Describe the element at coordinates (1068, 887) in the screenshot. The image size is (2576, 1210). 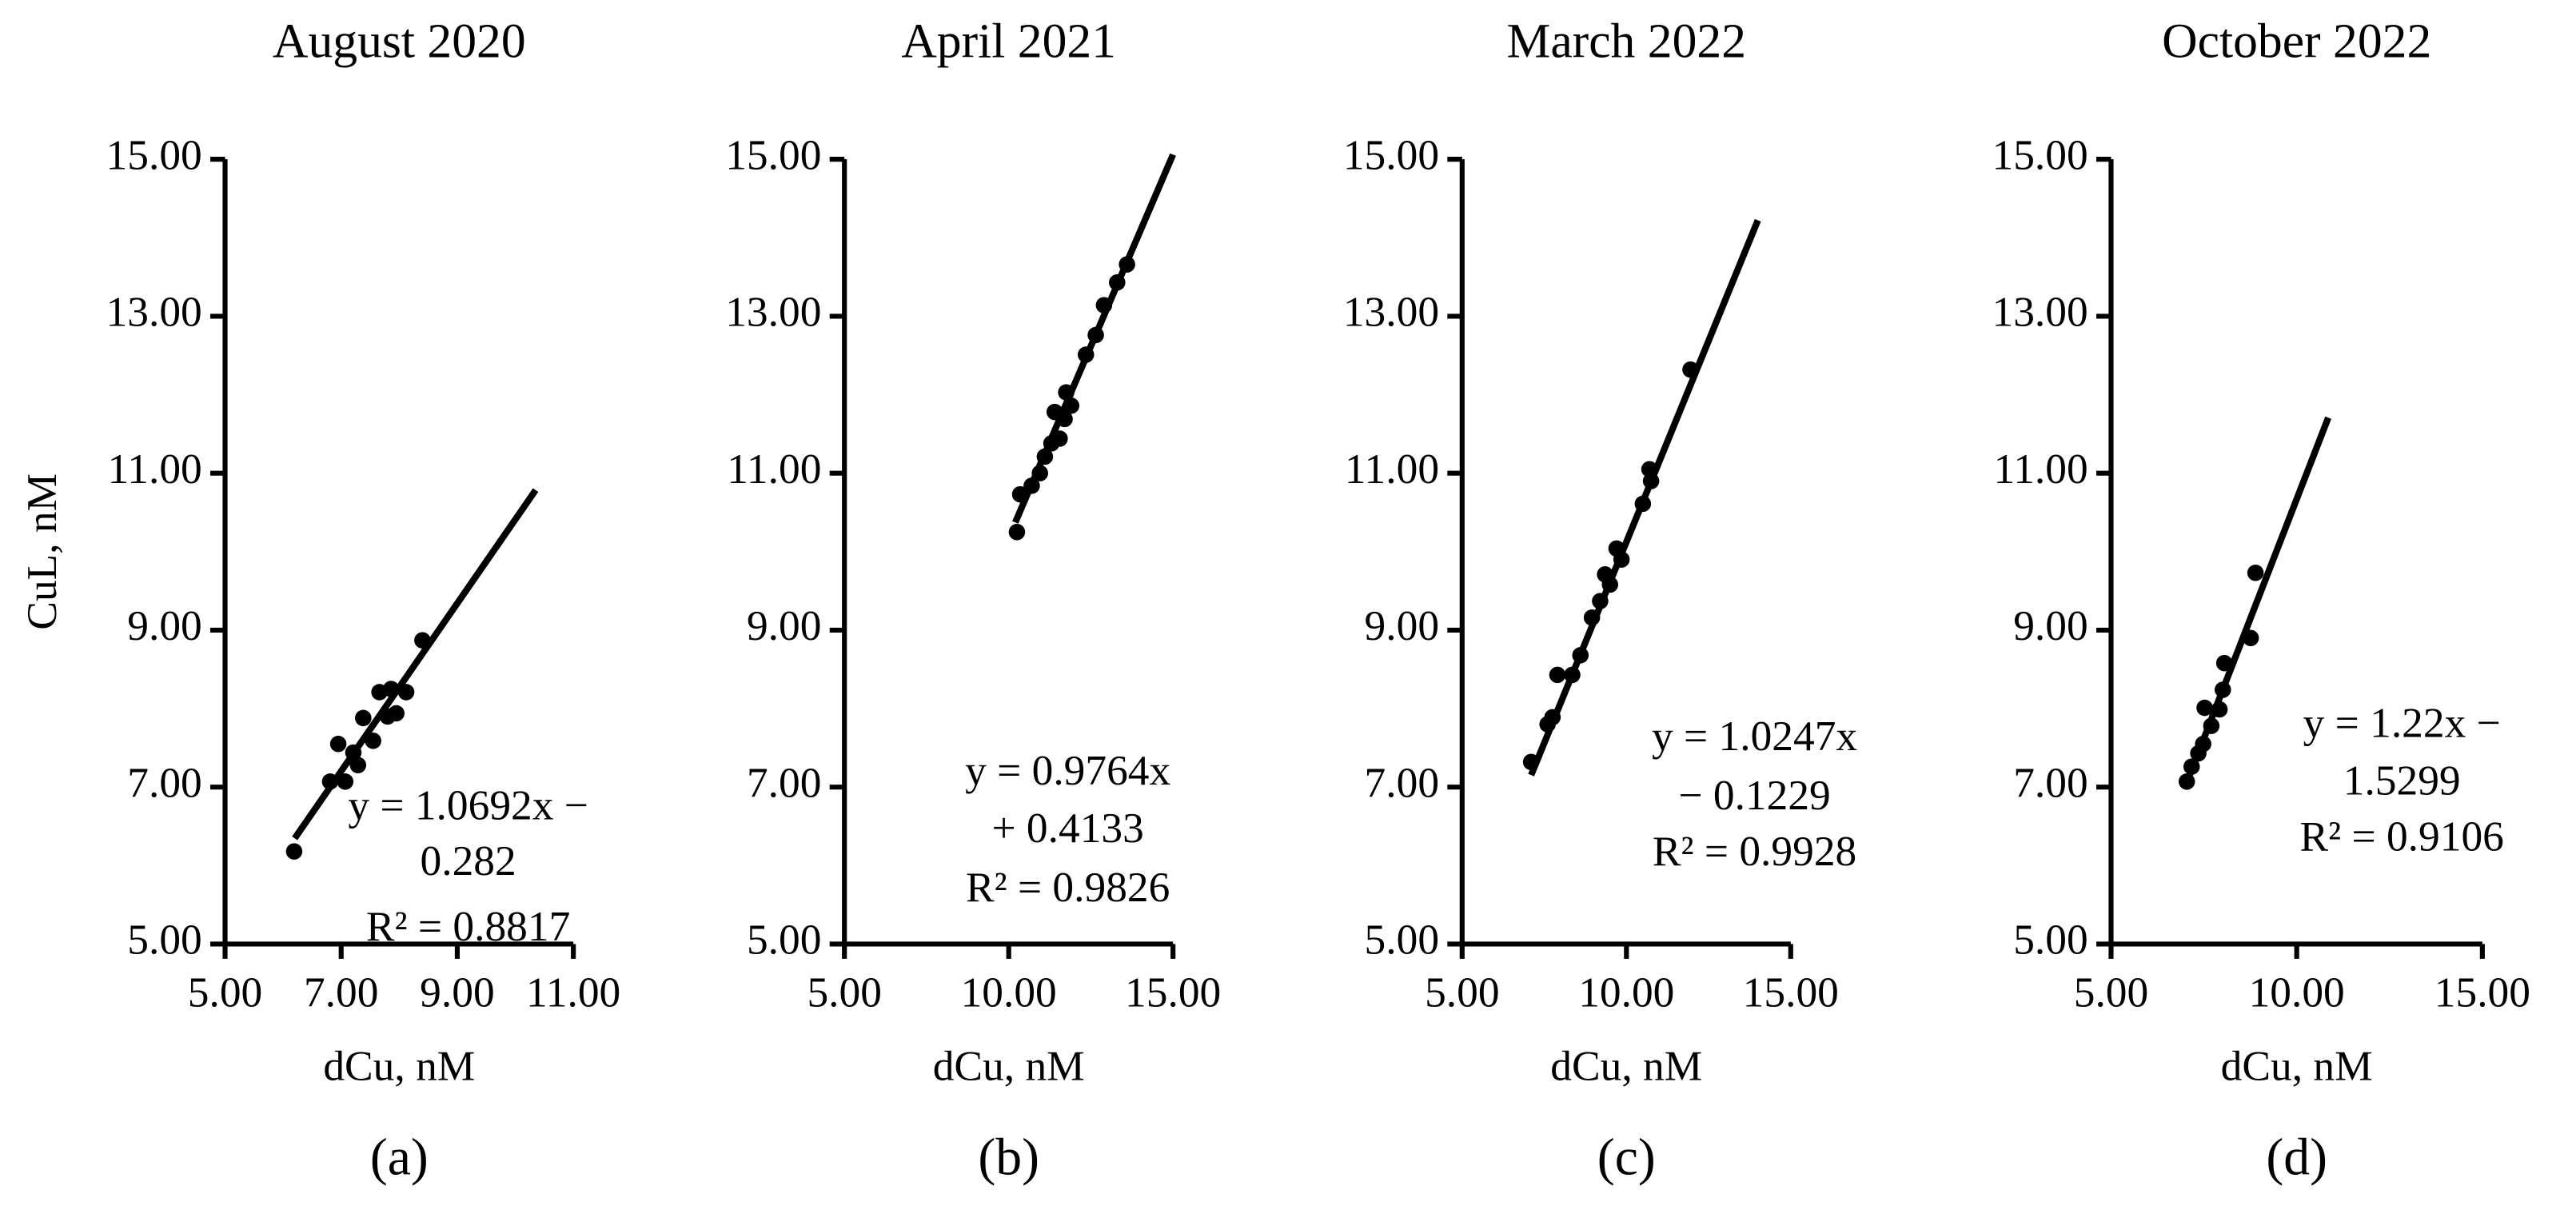
I see `trendline-equation: R² = 0.9826` at that location.